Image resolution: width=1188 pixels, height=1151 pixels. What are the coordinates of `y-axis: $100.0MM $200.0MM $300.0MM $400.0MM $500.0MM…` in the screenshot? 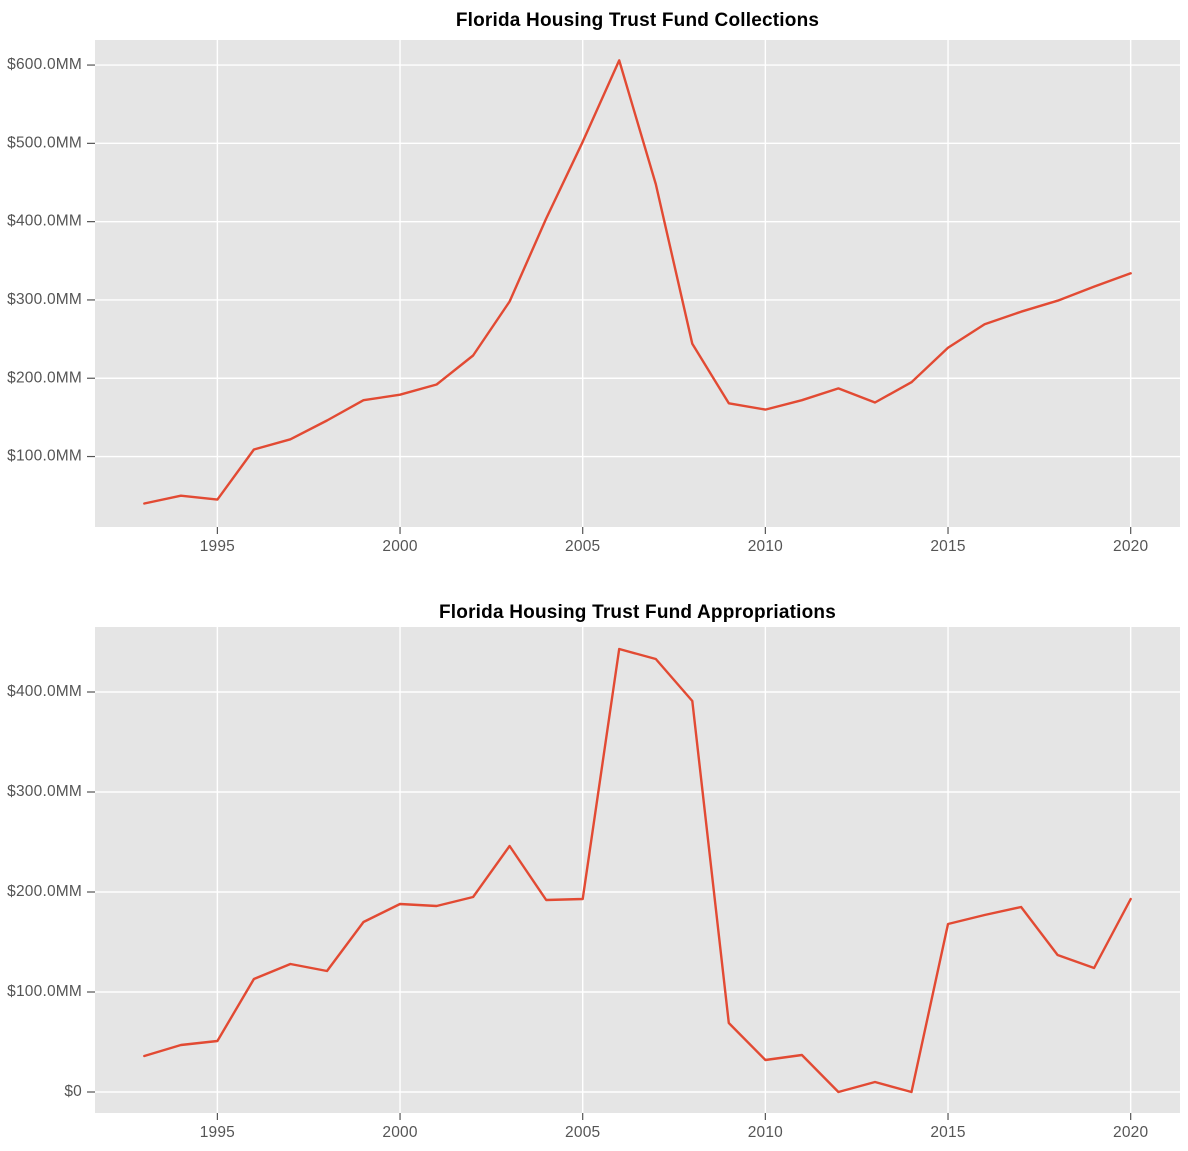 It's located at (51, 260).